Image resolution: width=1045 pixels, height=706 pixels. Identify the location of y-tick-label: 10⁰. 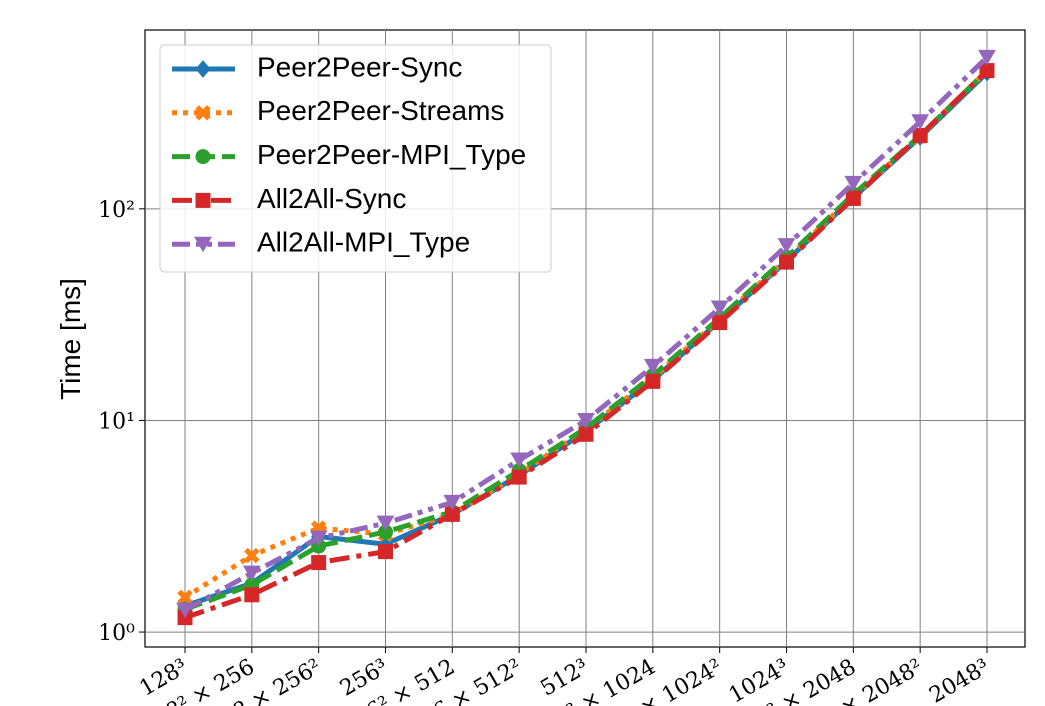
(116, 633).